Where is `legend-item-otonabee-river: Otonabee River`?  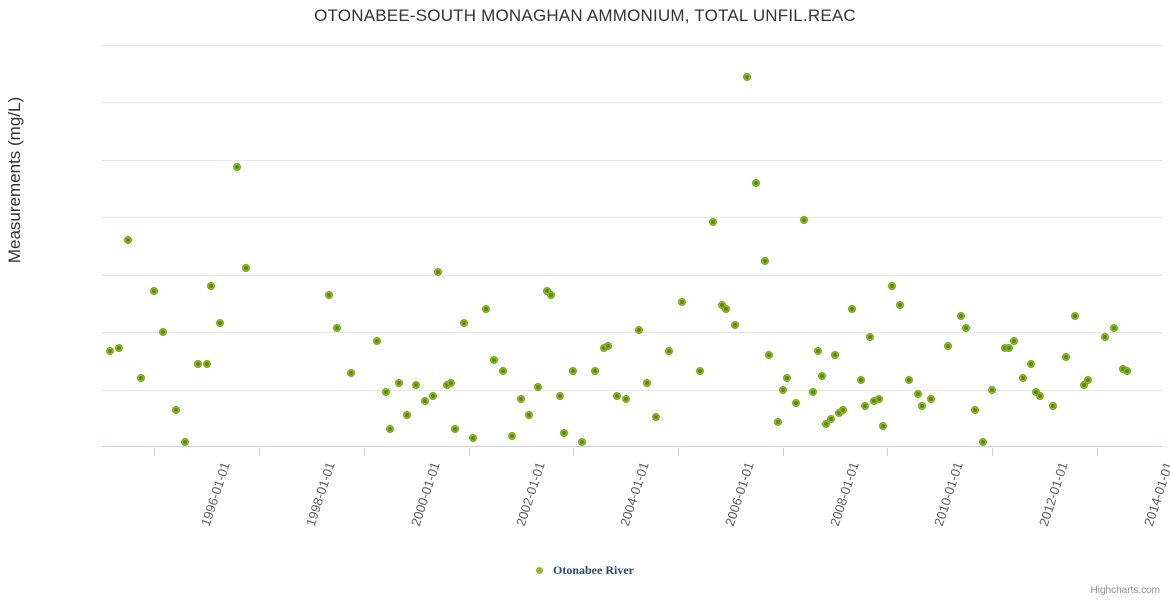 legend-item-otonabee-river: Otonabee River is located at coordinates (593, 569).